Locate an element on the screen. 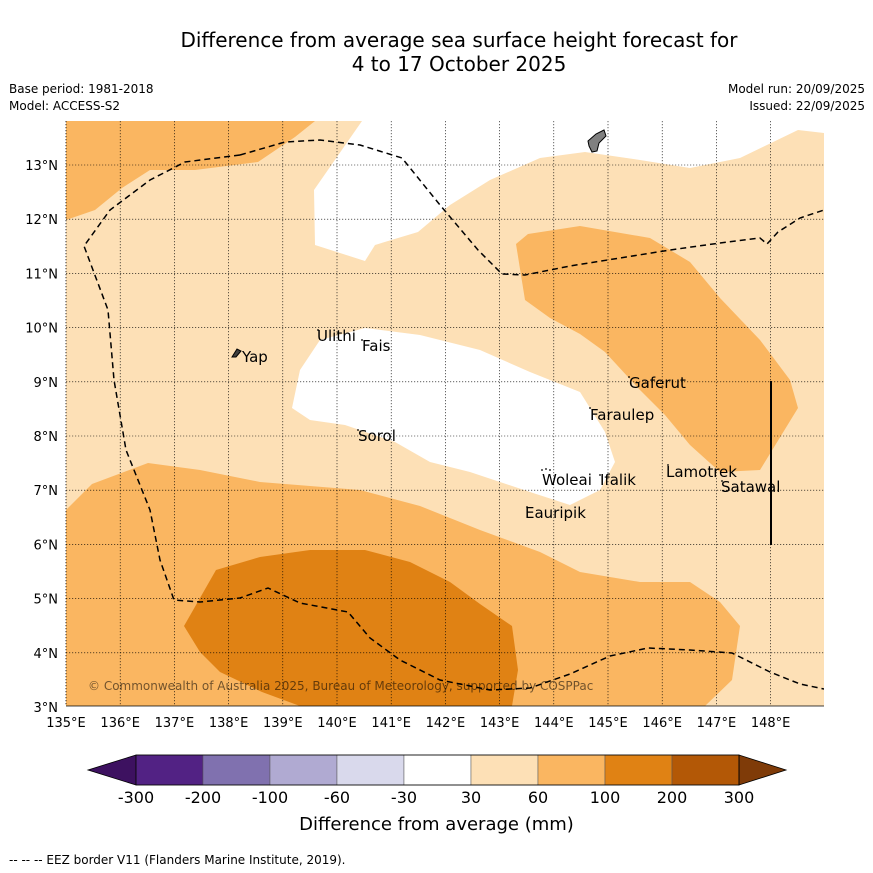 The image size is (873, 873). atoll-markers is located at coordinates (520, 418).